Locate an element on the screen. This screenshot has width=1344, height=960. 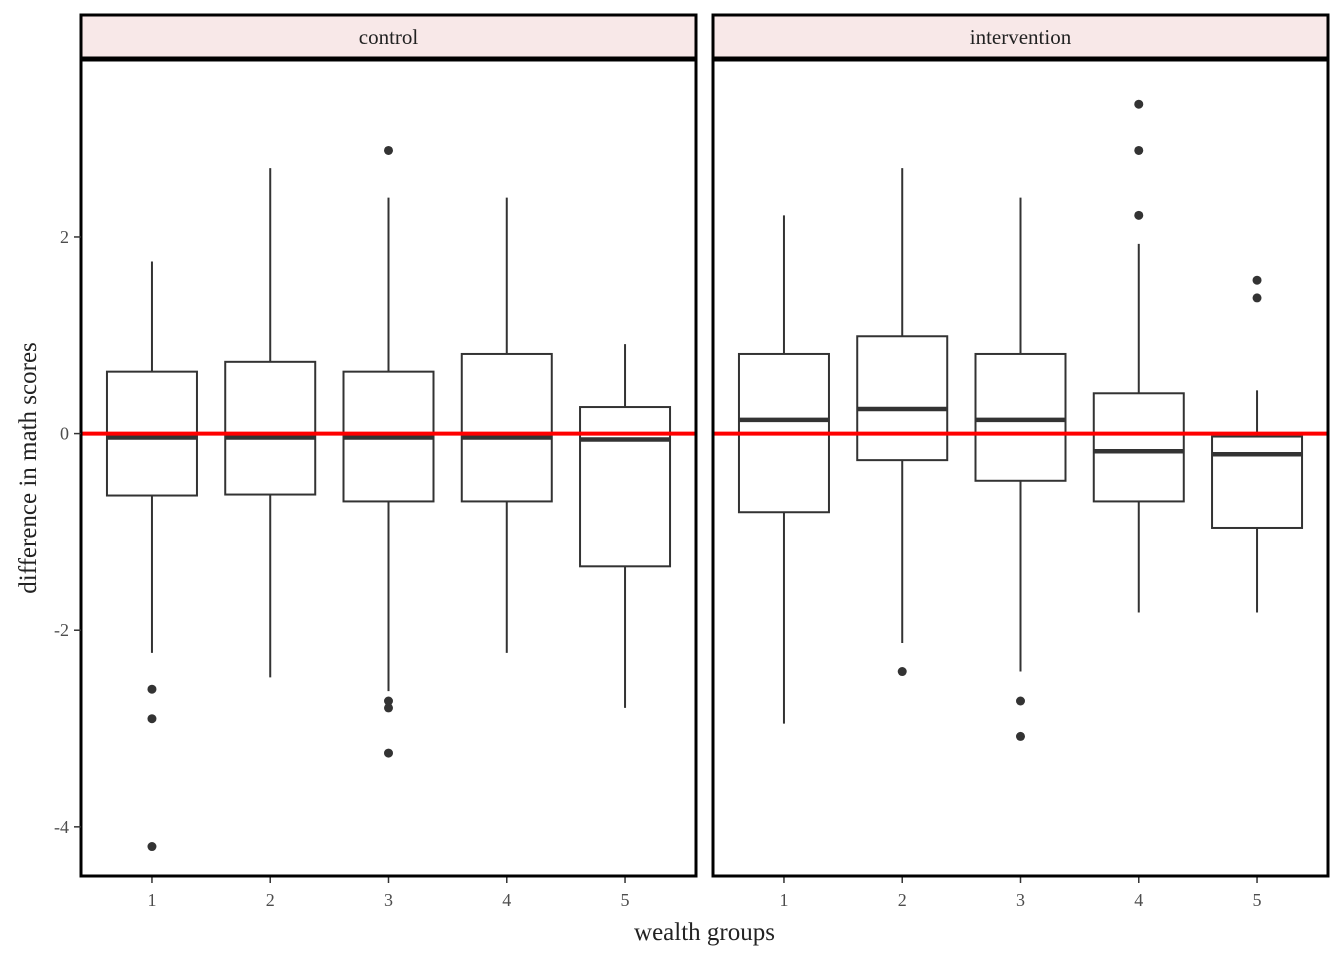
y-tick-label: 2 is located at coordinates (64, 237).